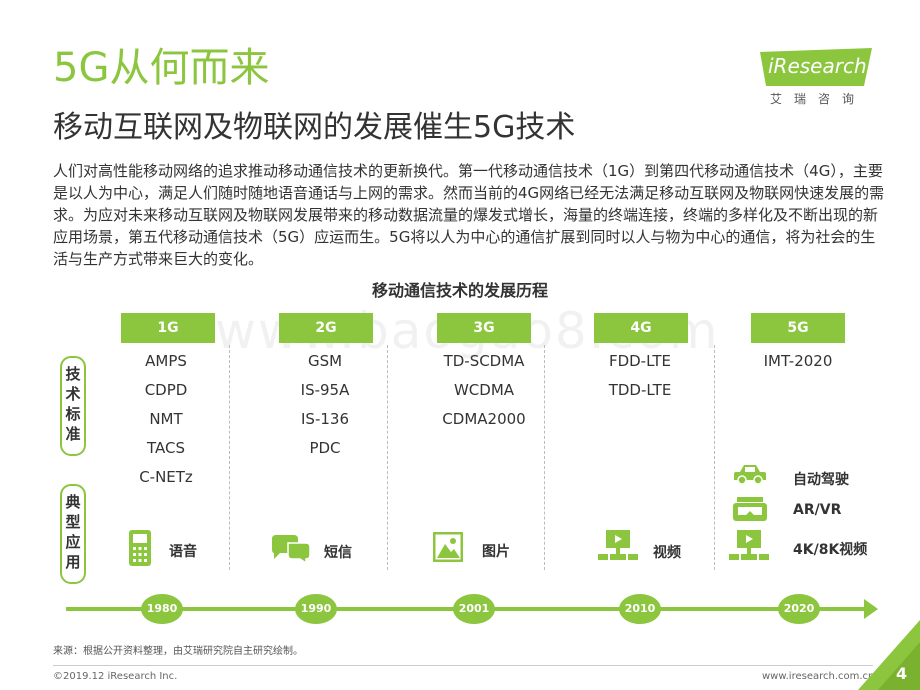  What do you see at coordinates (640, 609) in the screenshot?
I see `year-marker-2010: 2010` at bounding box center [640, 609].